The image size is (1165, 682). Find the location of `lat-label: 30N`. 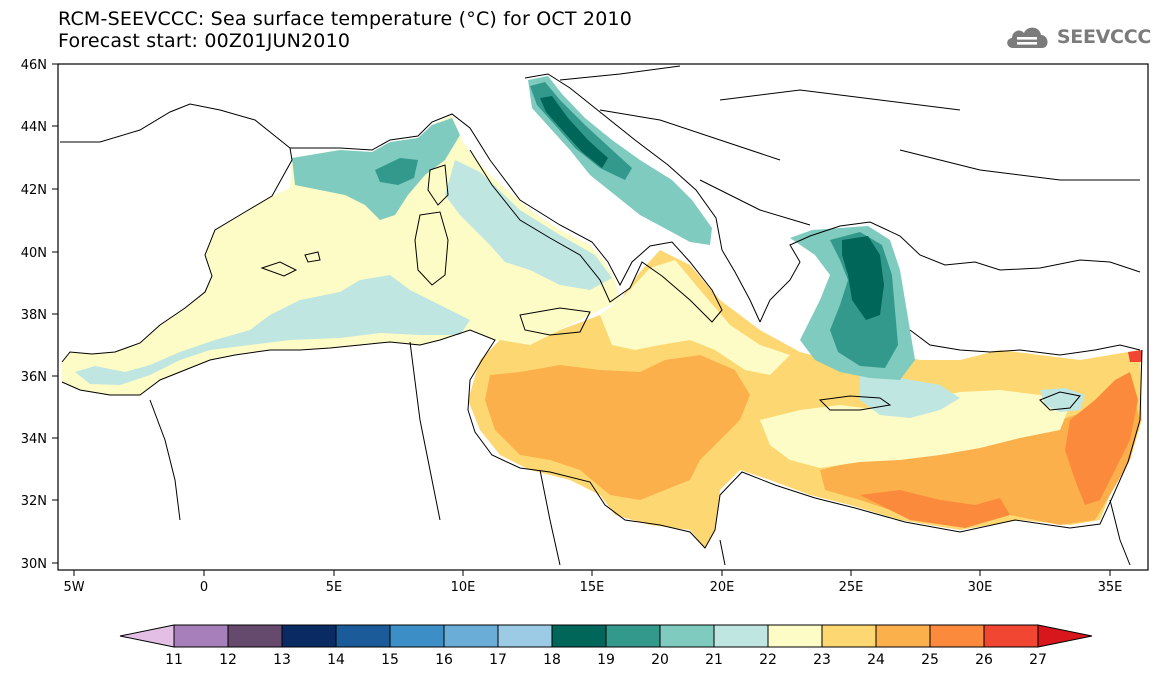

lat-label: 30N is located at coordinates (34, 564).